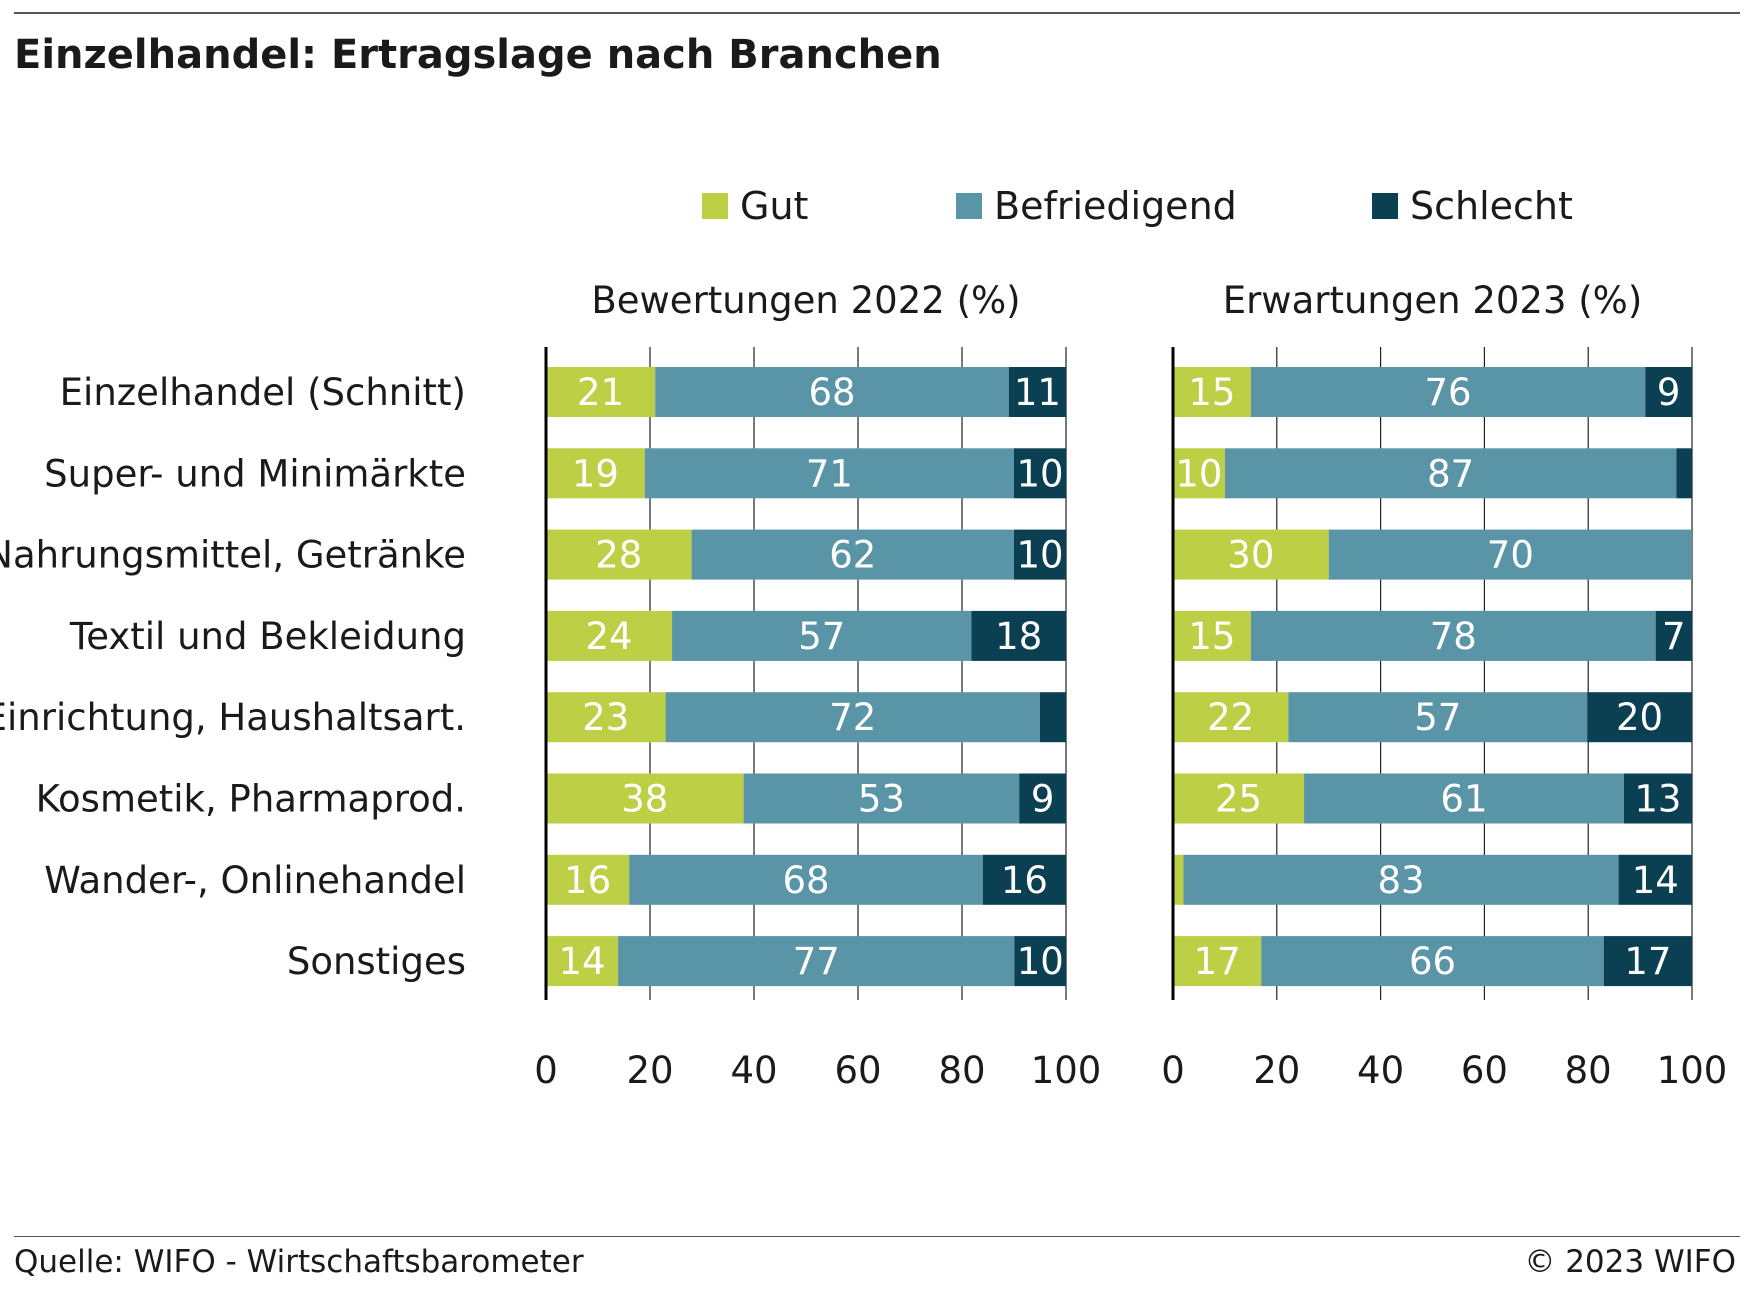 The image size is (1746, 1290). What do you see at coordinates (267, 636) in the screenshot?
I see `category-label: Textil und Bekleidung` at bounding box center [267, 636].